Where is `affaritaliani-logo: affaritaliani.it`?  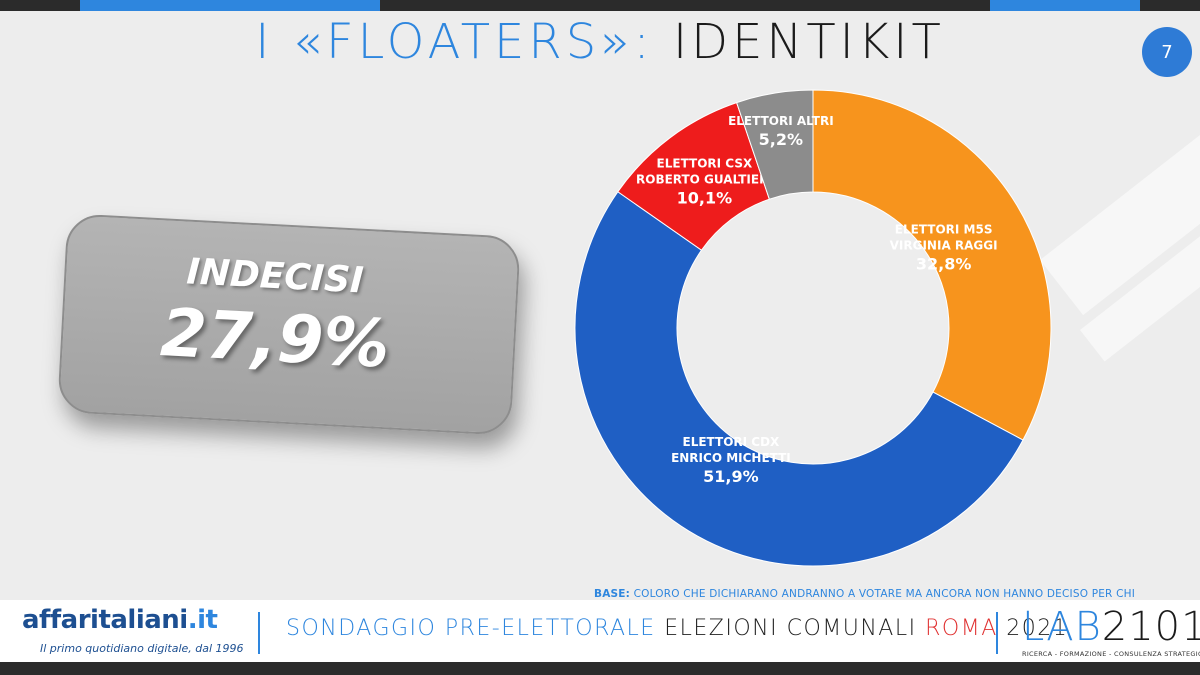
affaritaliani-logo: affaritaliani.it is located at coordinates (120, 620).